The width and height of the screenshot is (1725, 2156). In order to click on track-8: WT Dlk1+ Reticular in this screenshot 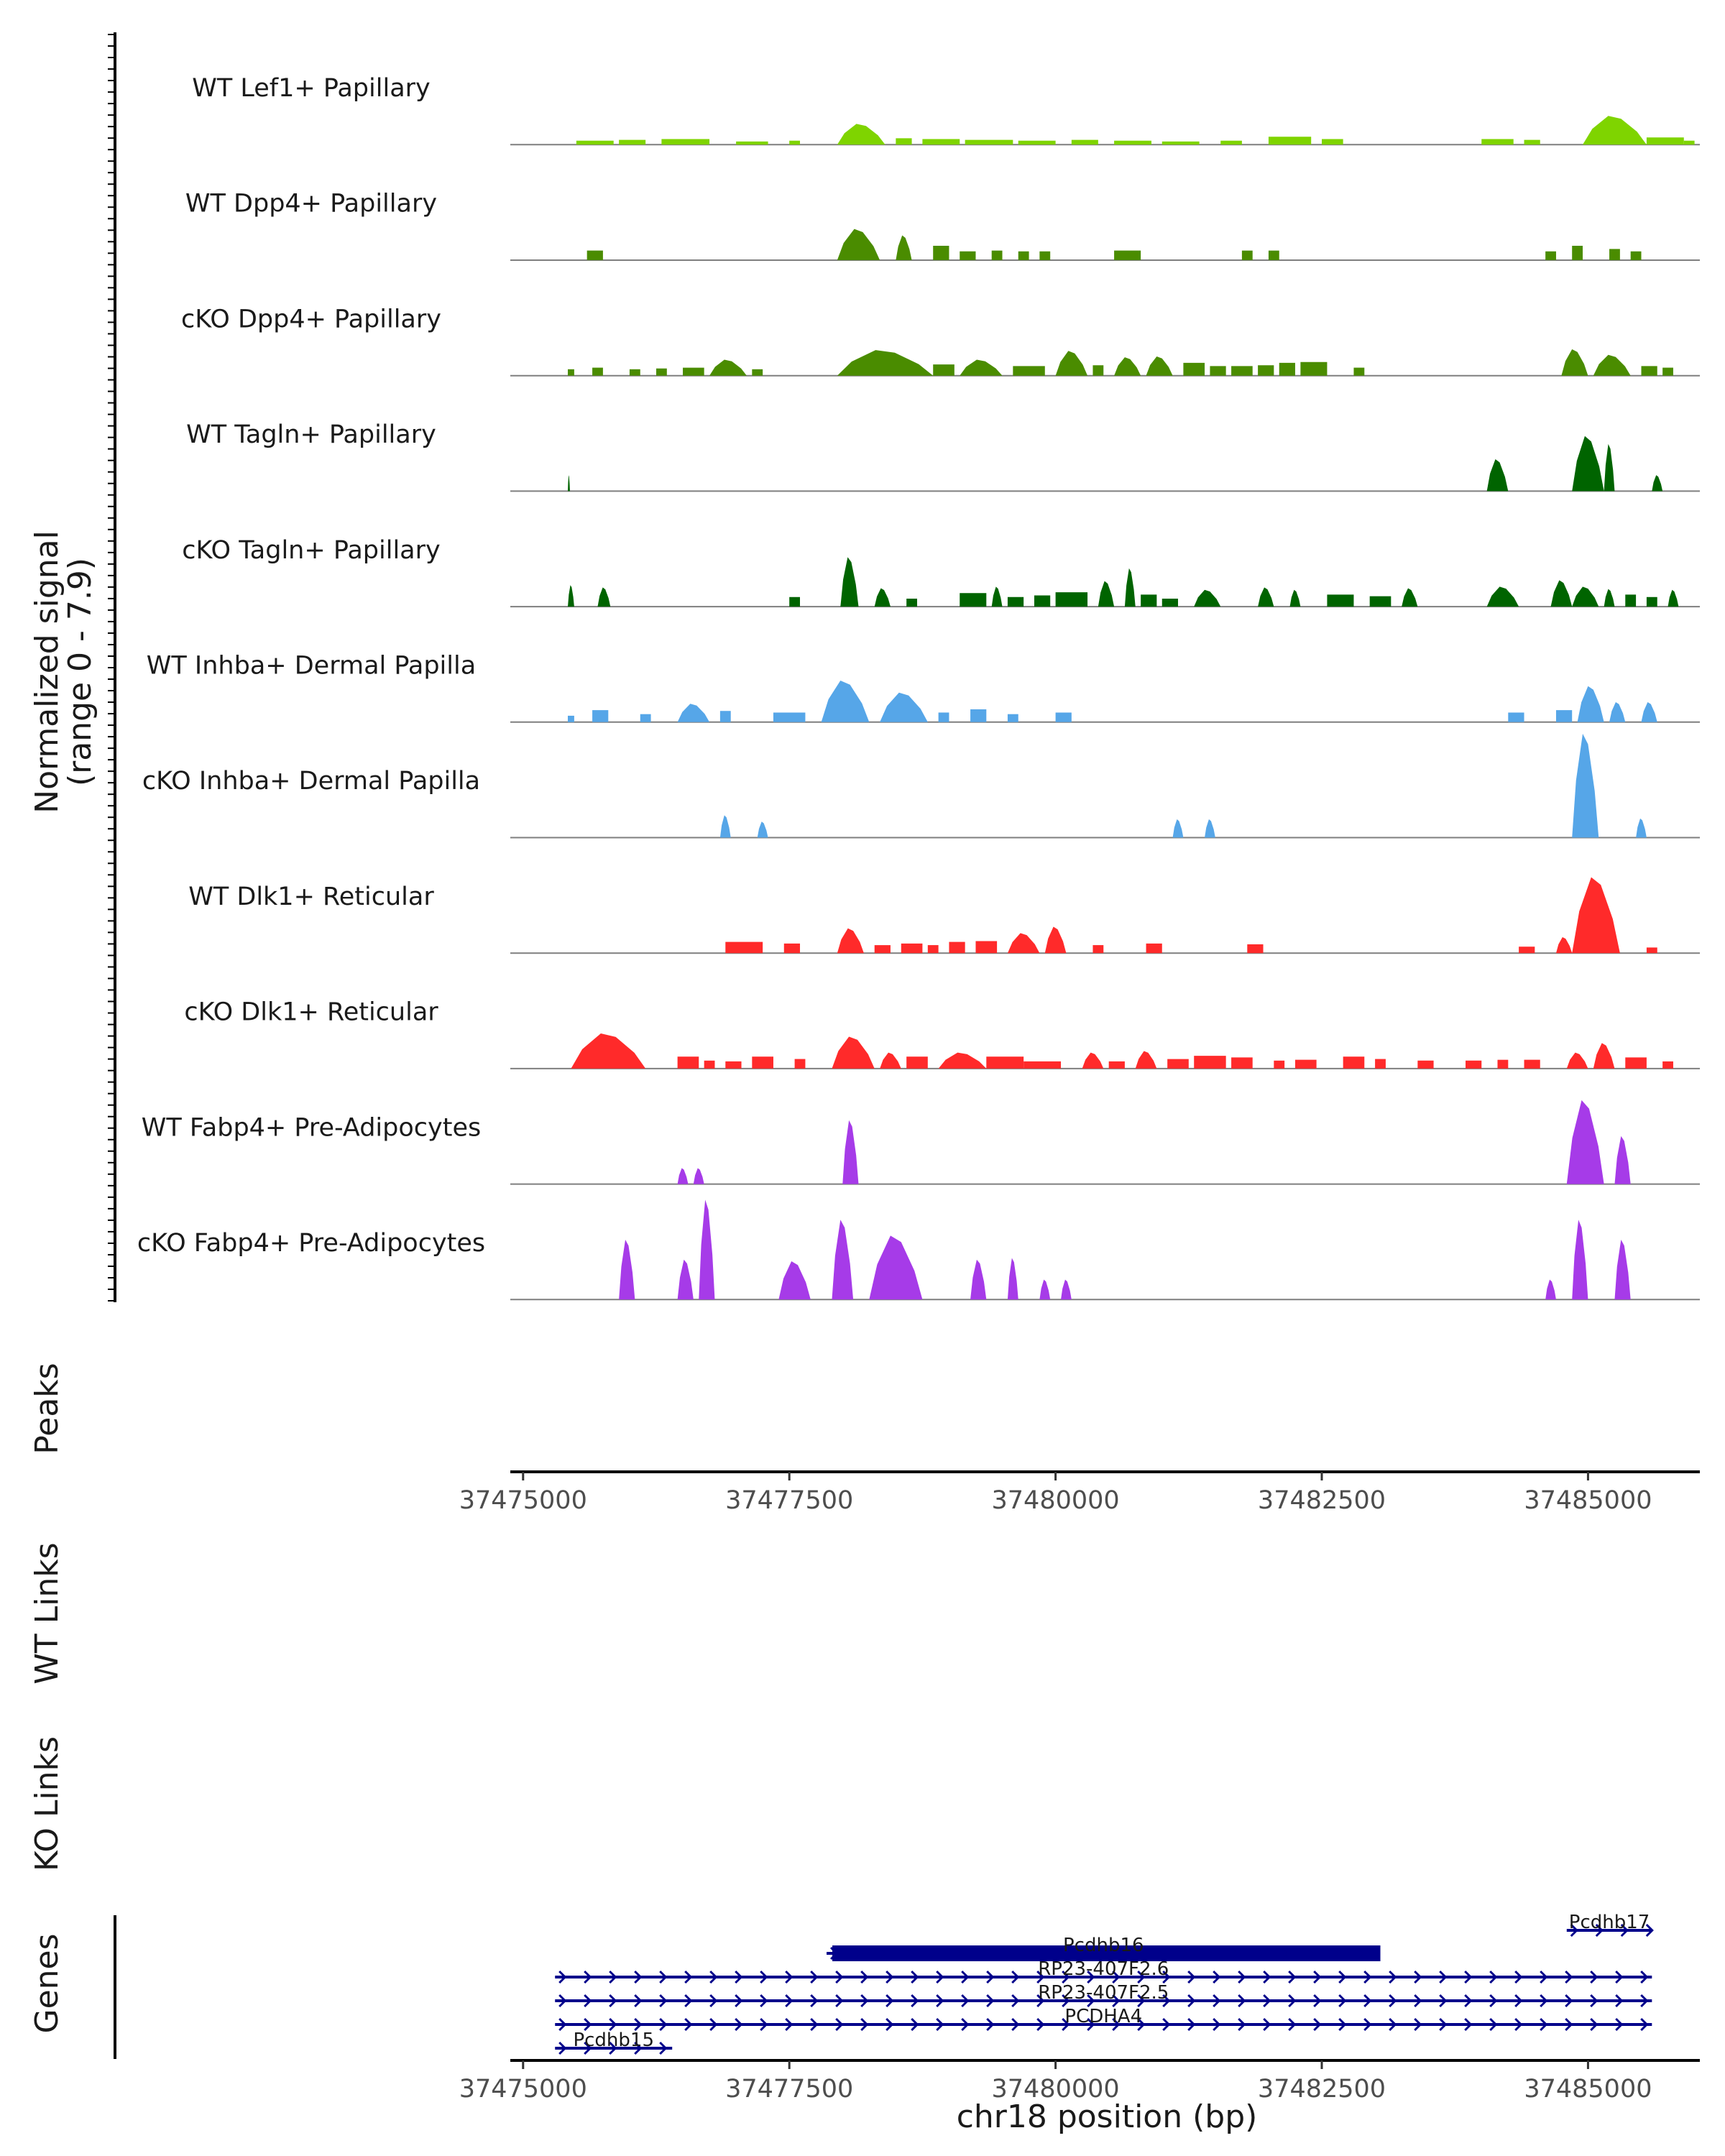, I will do `click(944, 915)`.